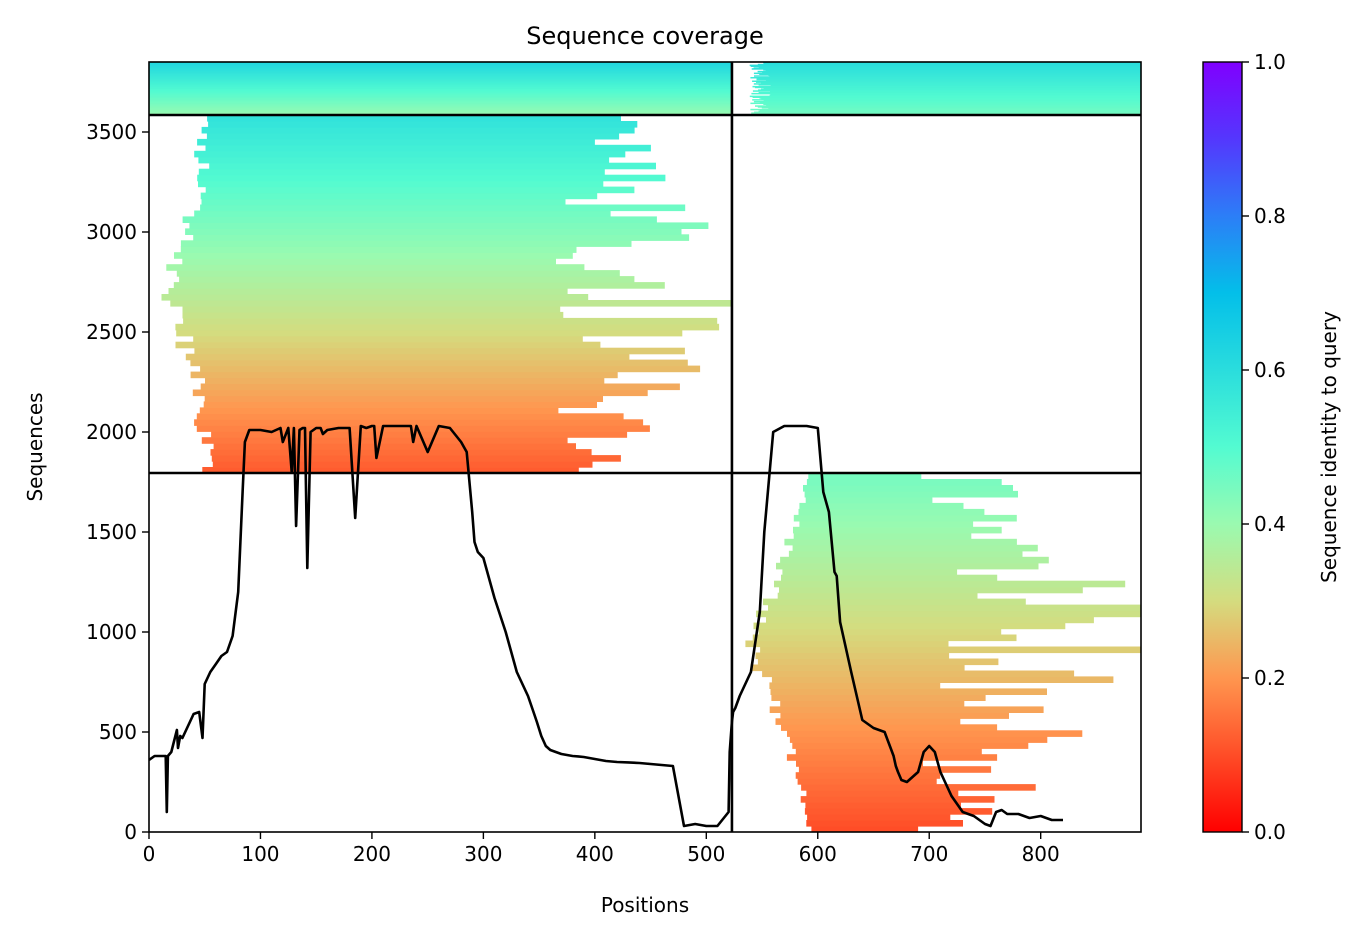 The height and width of the screenshot is (939, 1364). Describe the element at coordinates (260, 854) in the screenshot. I see `x-tick-label: 100` at that location.